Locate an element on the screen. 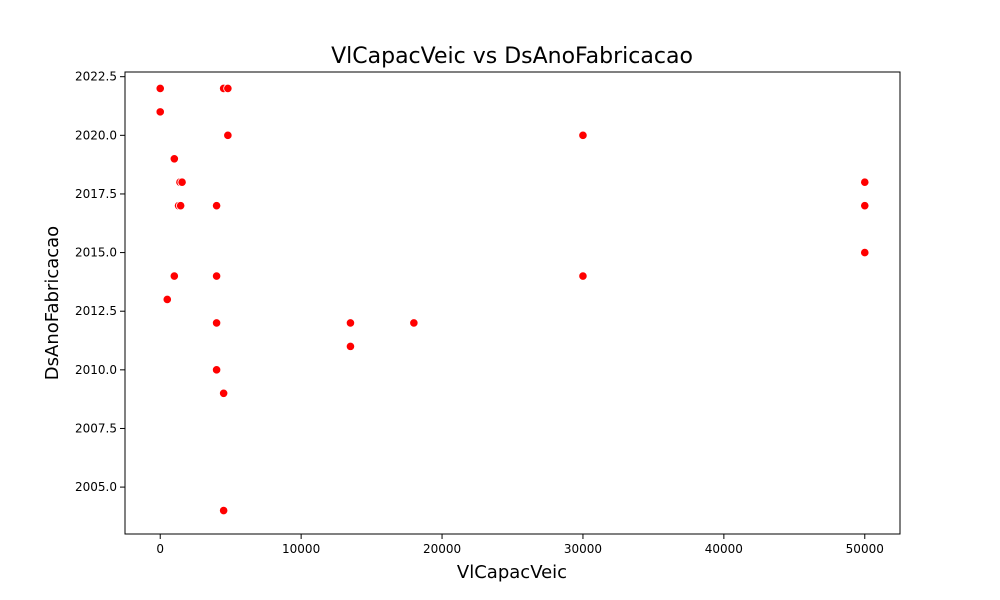 This screenshot has width=1000, height=600. x-tick-label: 50000 is located at coordinates (865, 549).